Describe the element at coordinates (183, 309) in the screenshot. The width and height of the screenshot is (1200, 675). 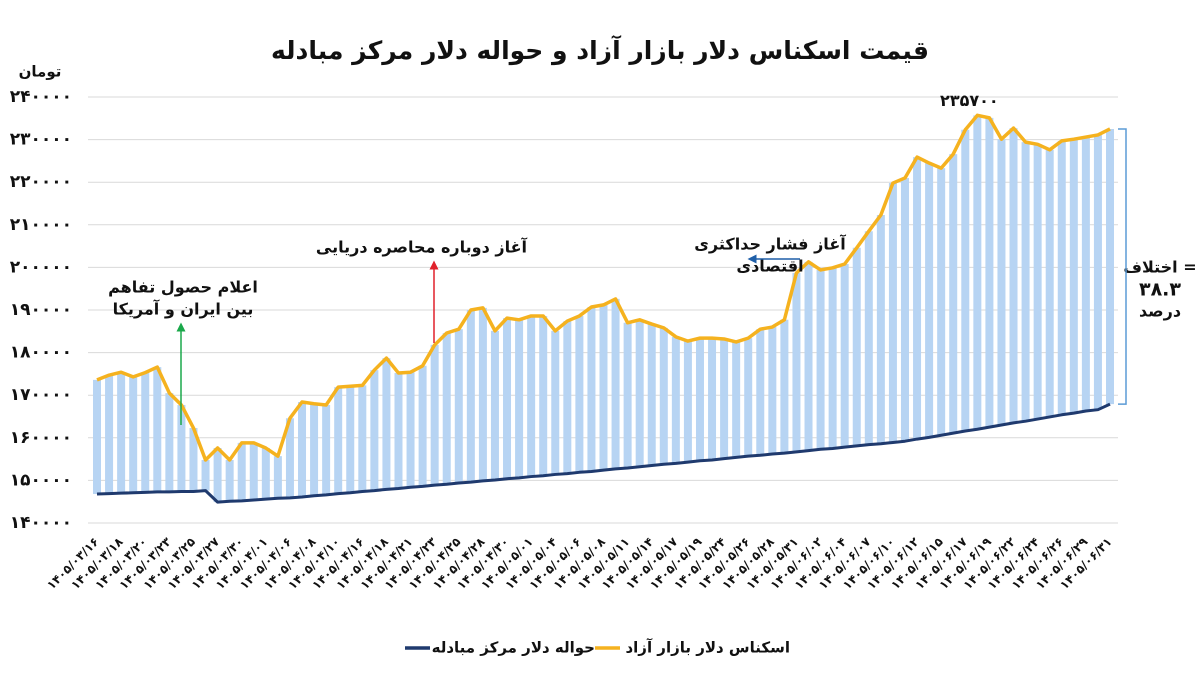
I see `annotation: بین ایران و آمریکا` at that location.